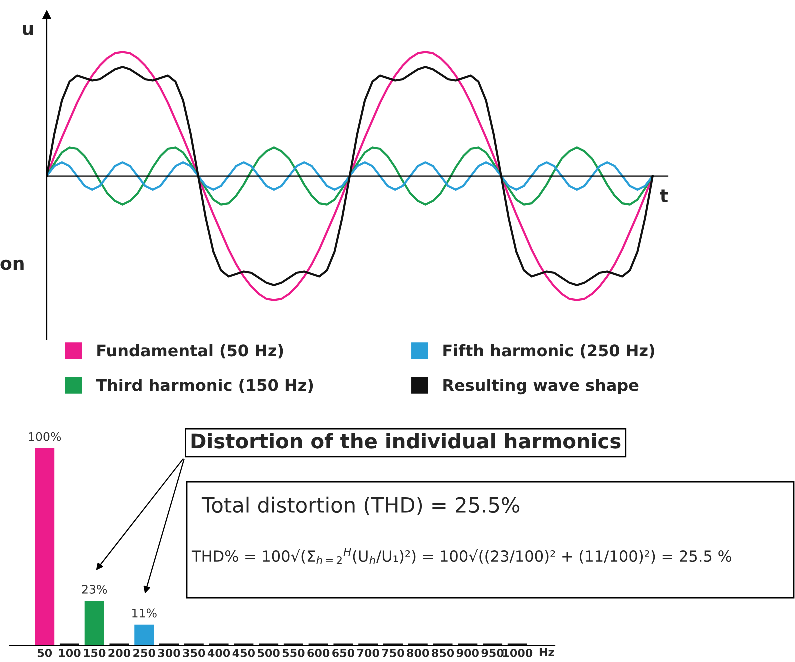 The width and height of the screenshot is (795, 662). What do you see at coordinates (169, 653) in the screenshot?
I see `x-tick-label: 300` at bounding box center [169, 653].